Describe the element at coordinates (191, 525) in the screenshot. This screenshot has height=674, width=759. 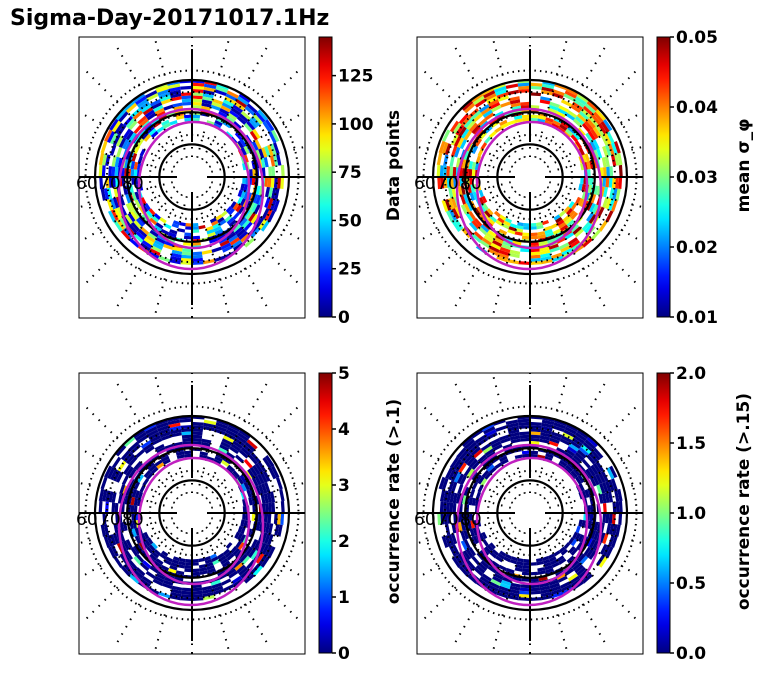
I see `auroral-oval` at that location.